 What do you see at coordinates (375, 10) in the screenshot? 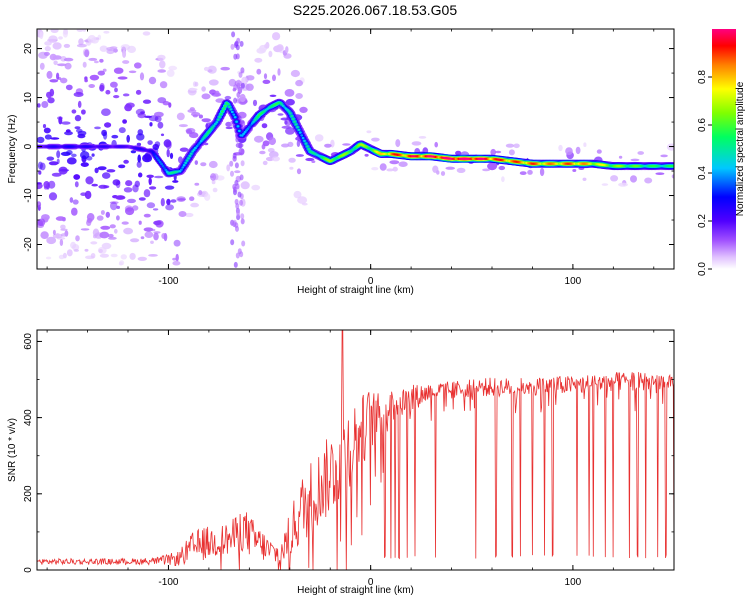
I see `figure-title: S225.2026.067.18.53.G05` at bounding box center [375, 10].